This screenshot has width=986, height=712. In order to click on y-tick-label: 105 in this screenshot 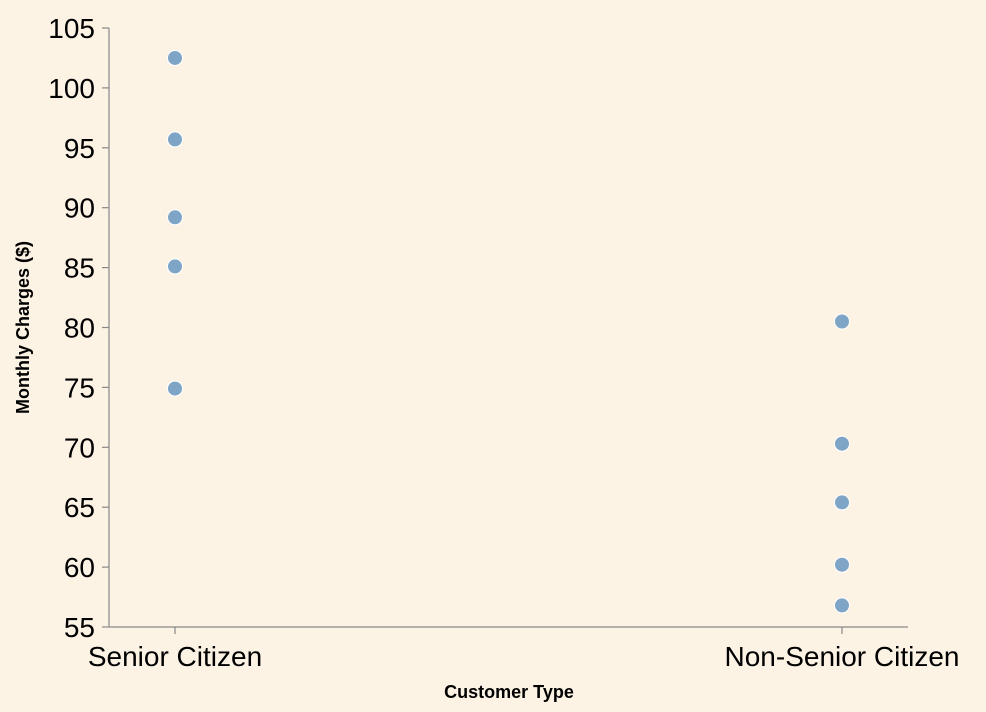, I will do `click(71, 28)`.